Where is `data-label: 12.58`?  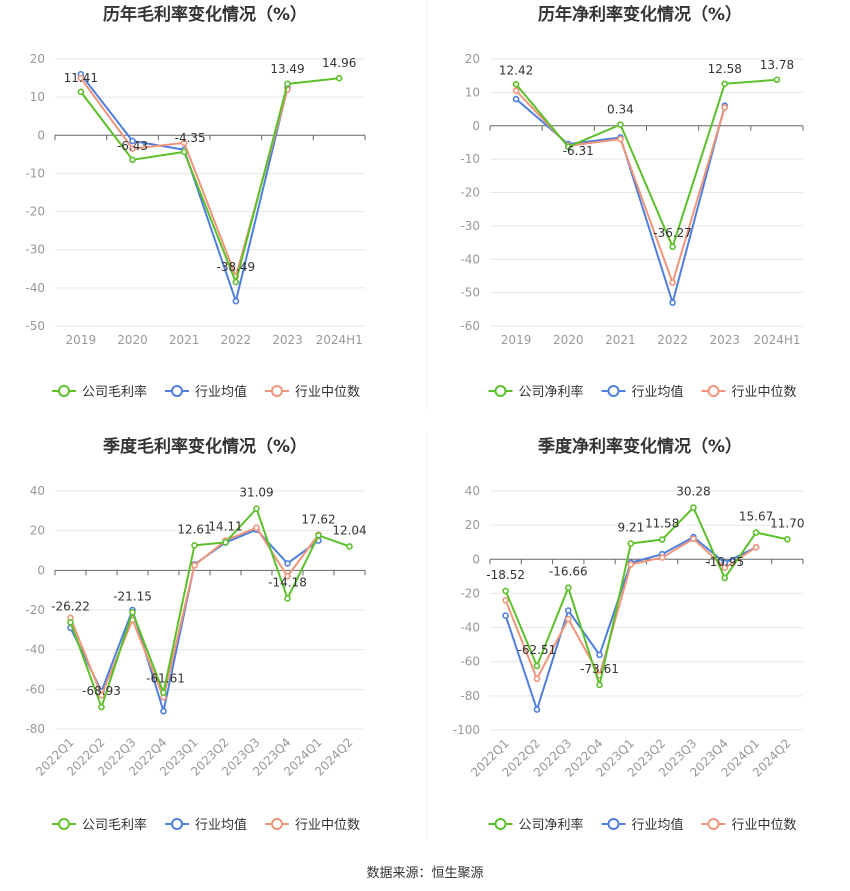
data-label: 12.58 is located at coordinates (725, 69).